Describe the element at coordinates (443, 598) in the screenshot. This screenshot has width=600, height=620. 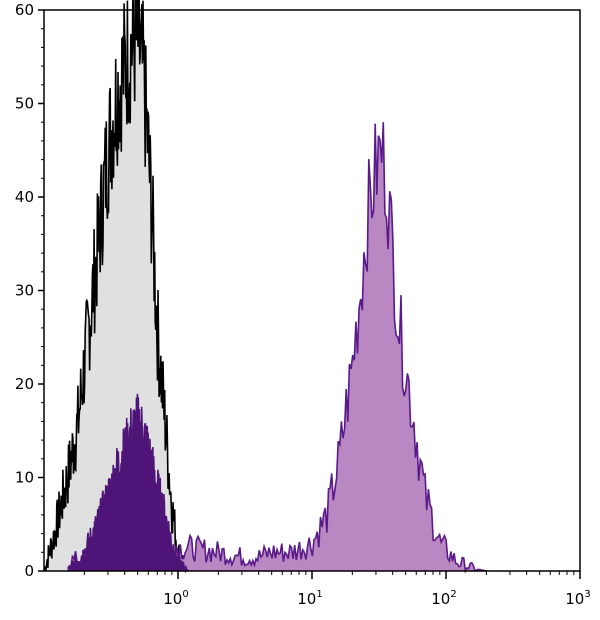
I see `x-tick-label: 10²` at that location.